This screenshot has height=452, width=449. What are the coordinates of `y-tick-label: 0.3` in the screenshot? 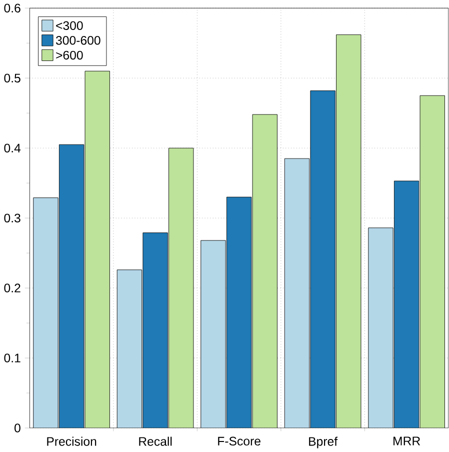 It's located at (12, 218).